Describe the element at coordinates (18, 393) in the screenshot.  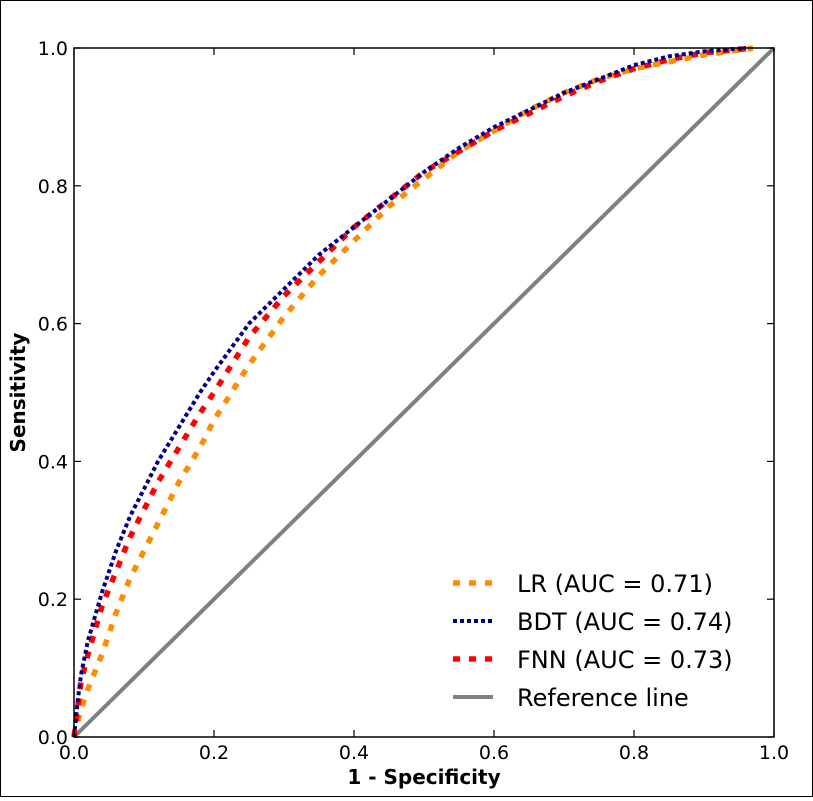
I see `y-axis-title: Sensitivity` at that location.